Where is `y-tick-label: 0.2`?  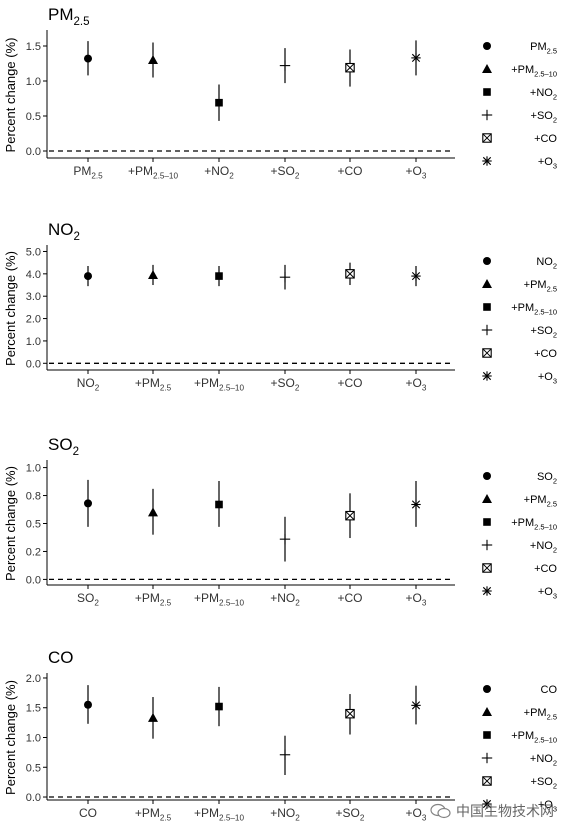 y-tick-label: 0.2 is located at coordinates (33, 552).